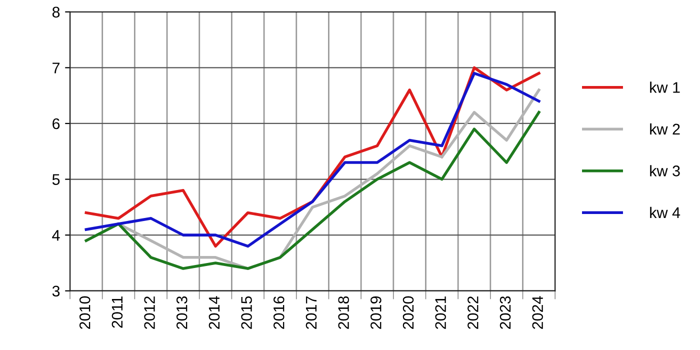  Describe the element at coordinates (505, 312) in the screenshot. I see `x-tick-label: 2023` at that location.